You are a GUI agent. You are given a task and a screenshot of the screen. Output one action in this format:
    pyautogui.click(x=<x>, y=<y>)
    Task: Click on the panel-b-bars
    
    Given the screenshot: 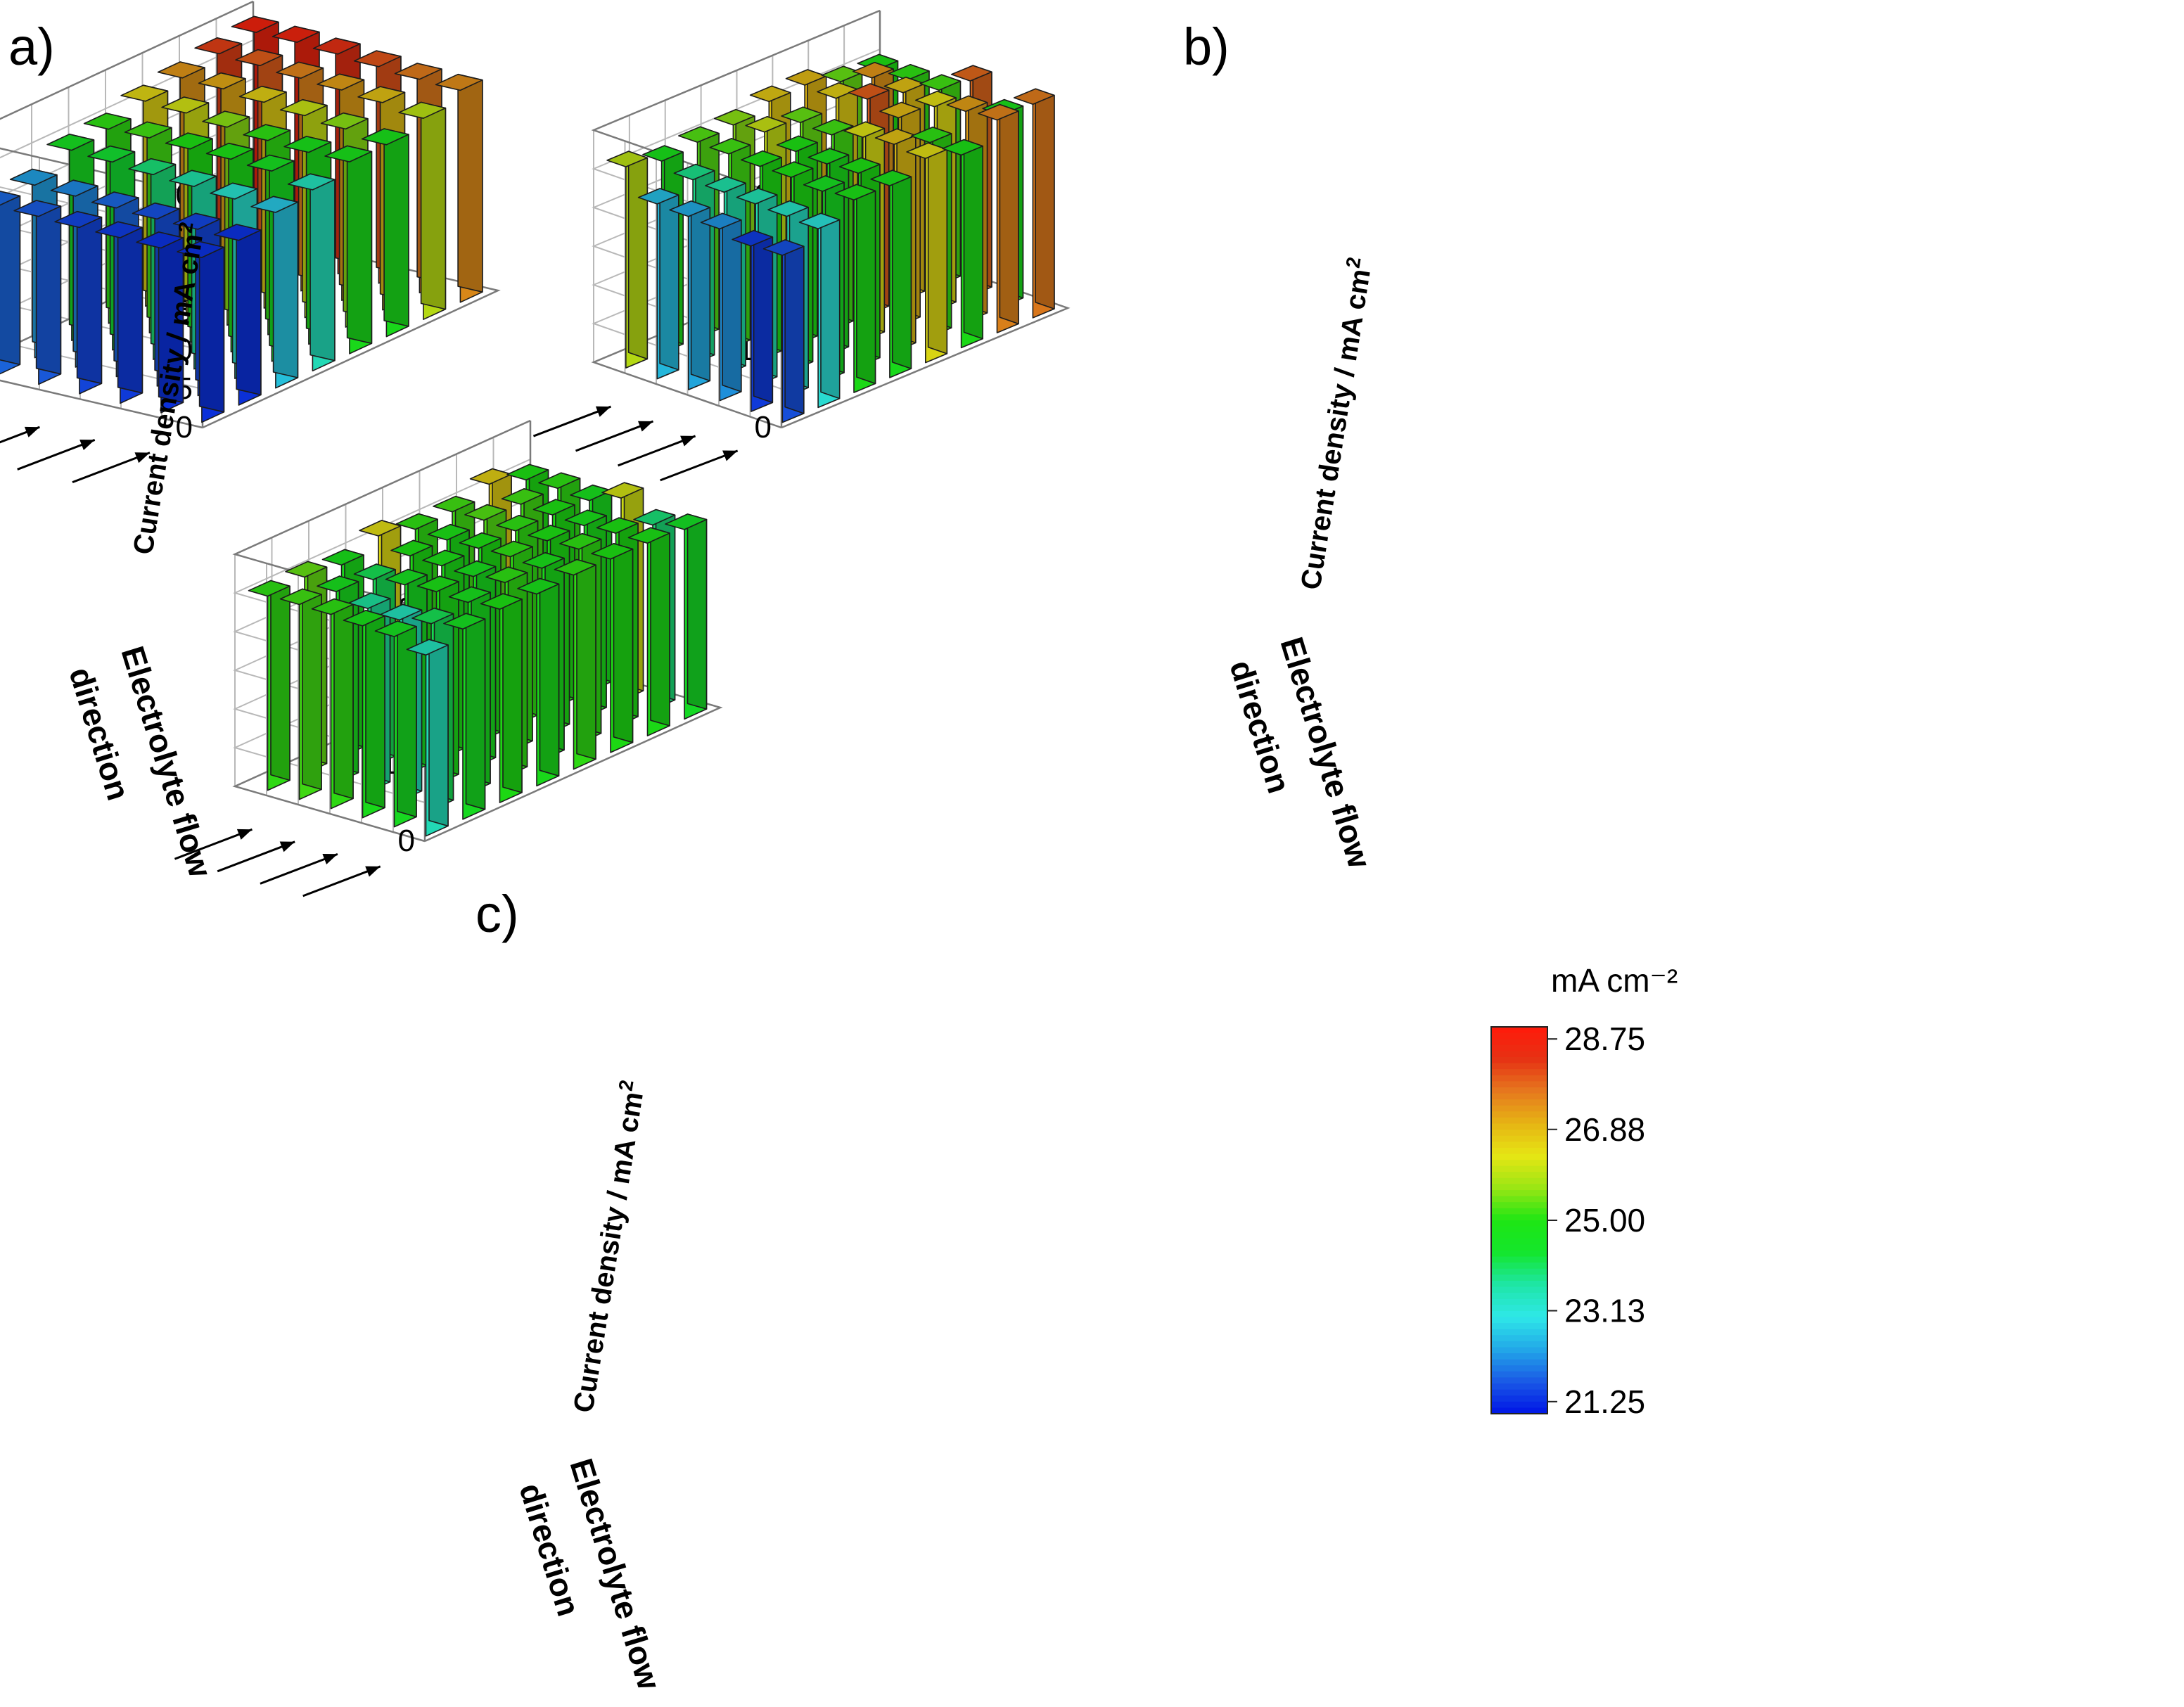 What is the action you would take?
    pyautogui.click(x=830, y=238)
    